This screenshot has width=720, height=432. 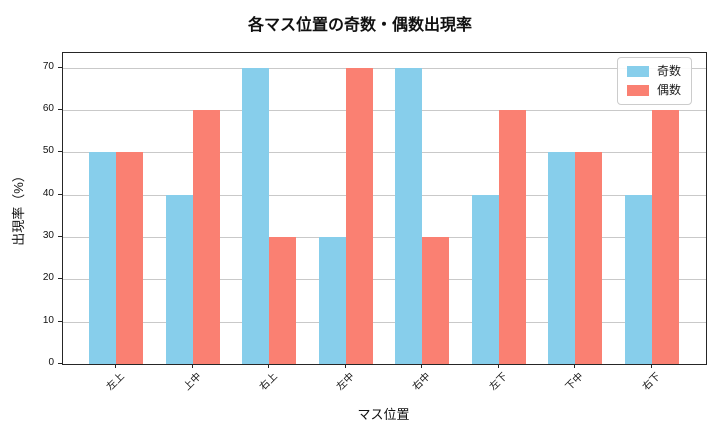 I want to click on legend-item: 偶数, so click(x=654, y=90).